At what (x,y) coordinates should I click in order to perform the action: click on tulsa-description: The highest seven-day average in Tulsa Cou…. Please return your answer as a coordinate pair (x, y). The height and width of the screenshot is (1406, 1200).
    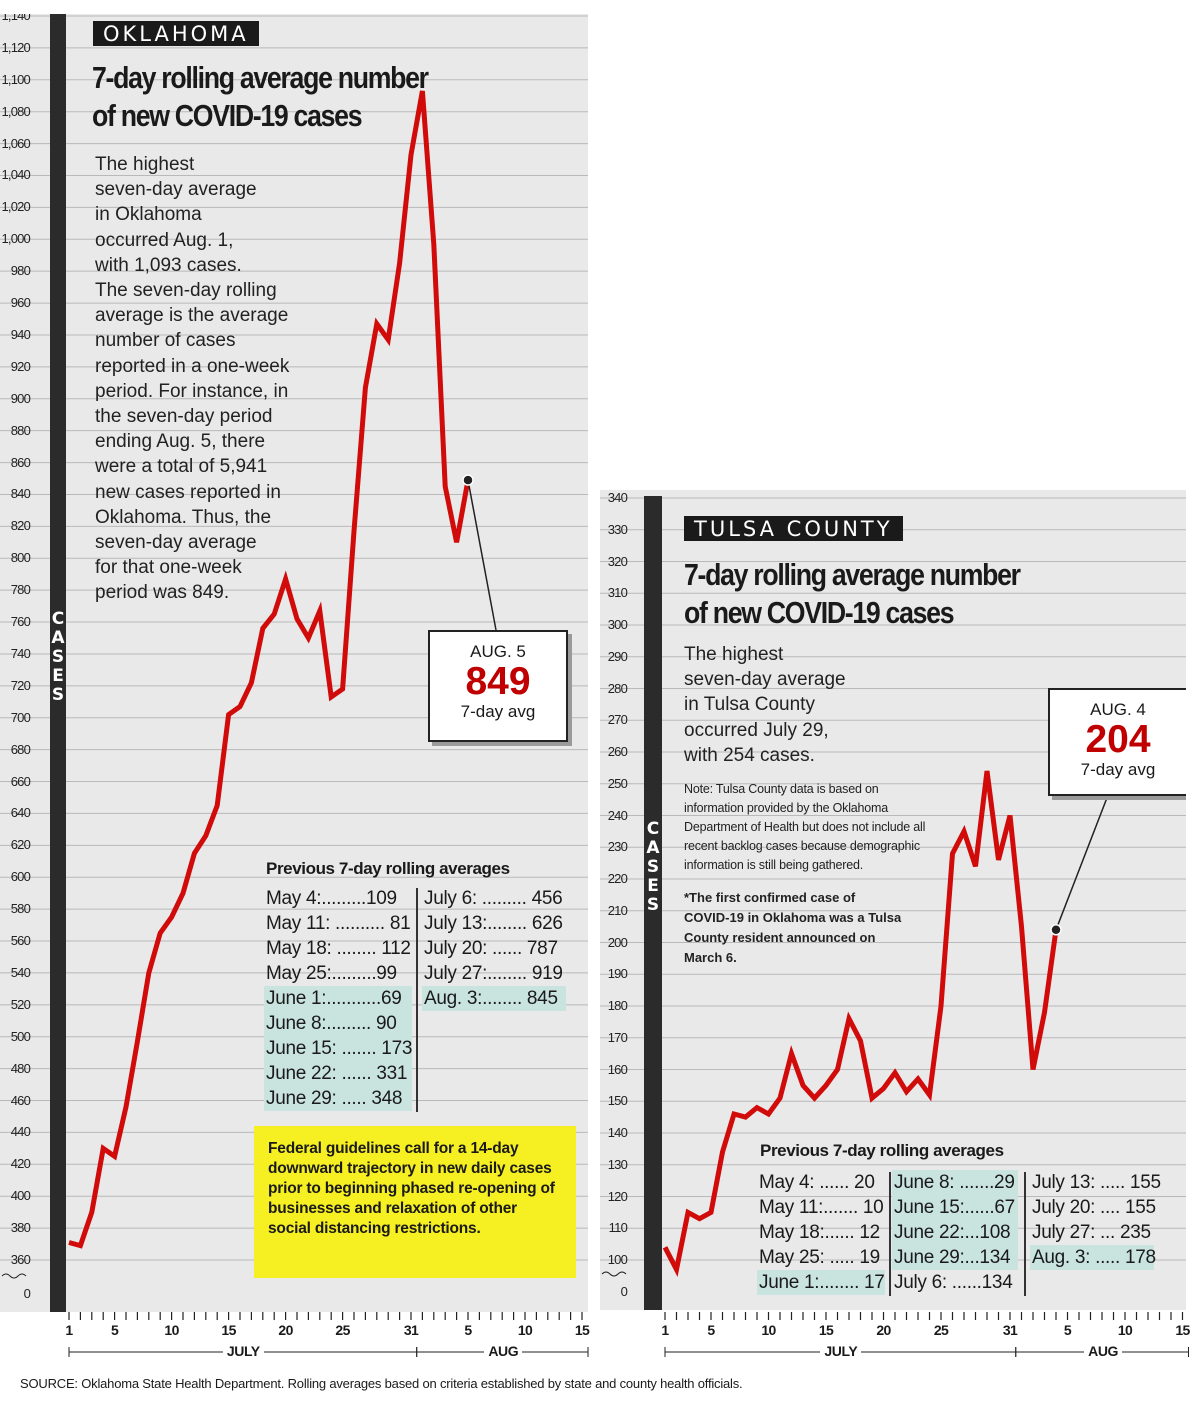
    Looking at the image, I should click on (765, 705).